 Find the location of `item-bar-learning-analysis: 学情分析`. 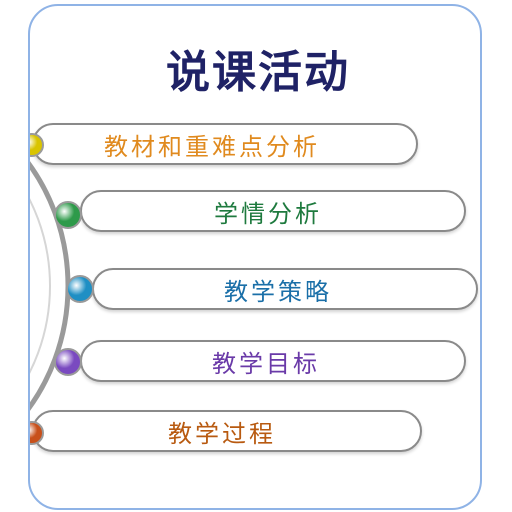

item-bar-learning-analysis: 学情分析 is located at coordinates (273, 211).